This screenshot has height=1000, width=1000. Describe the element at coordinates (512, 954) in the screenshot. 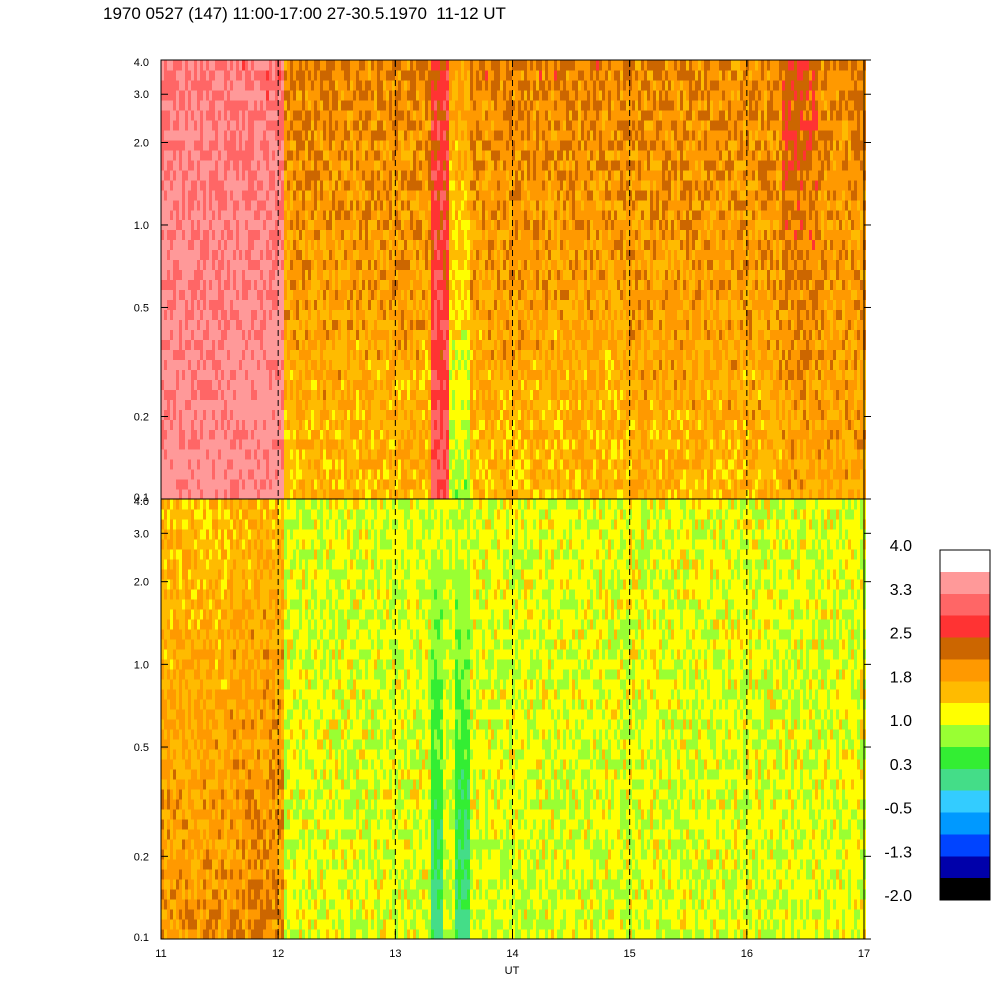

I see `x-tick-label: 14` at that location.